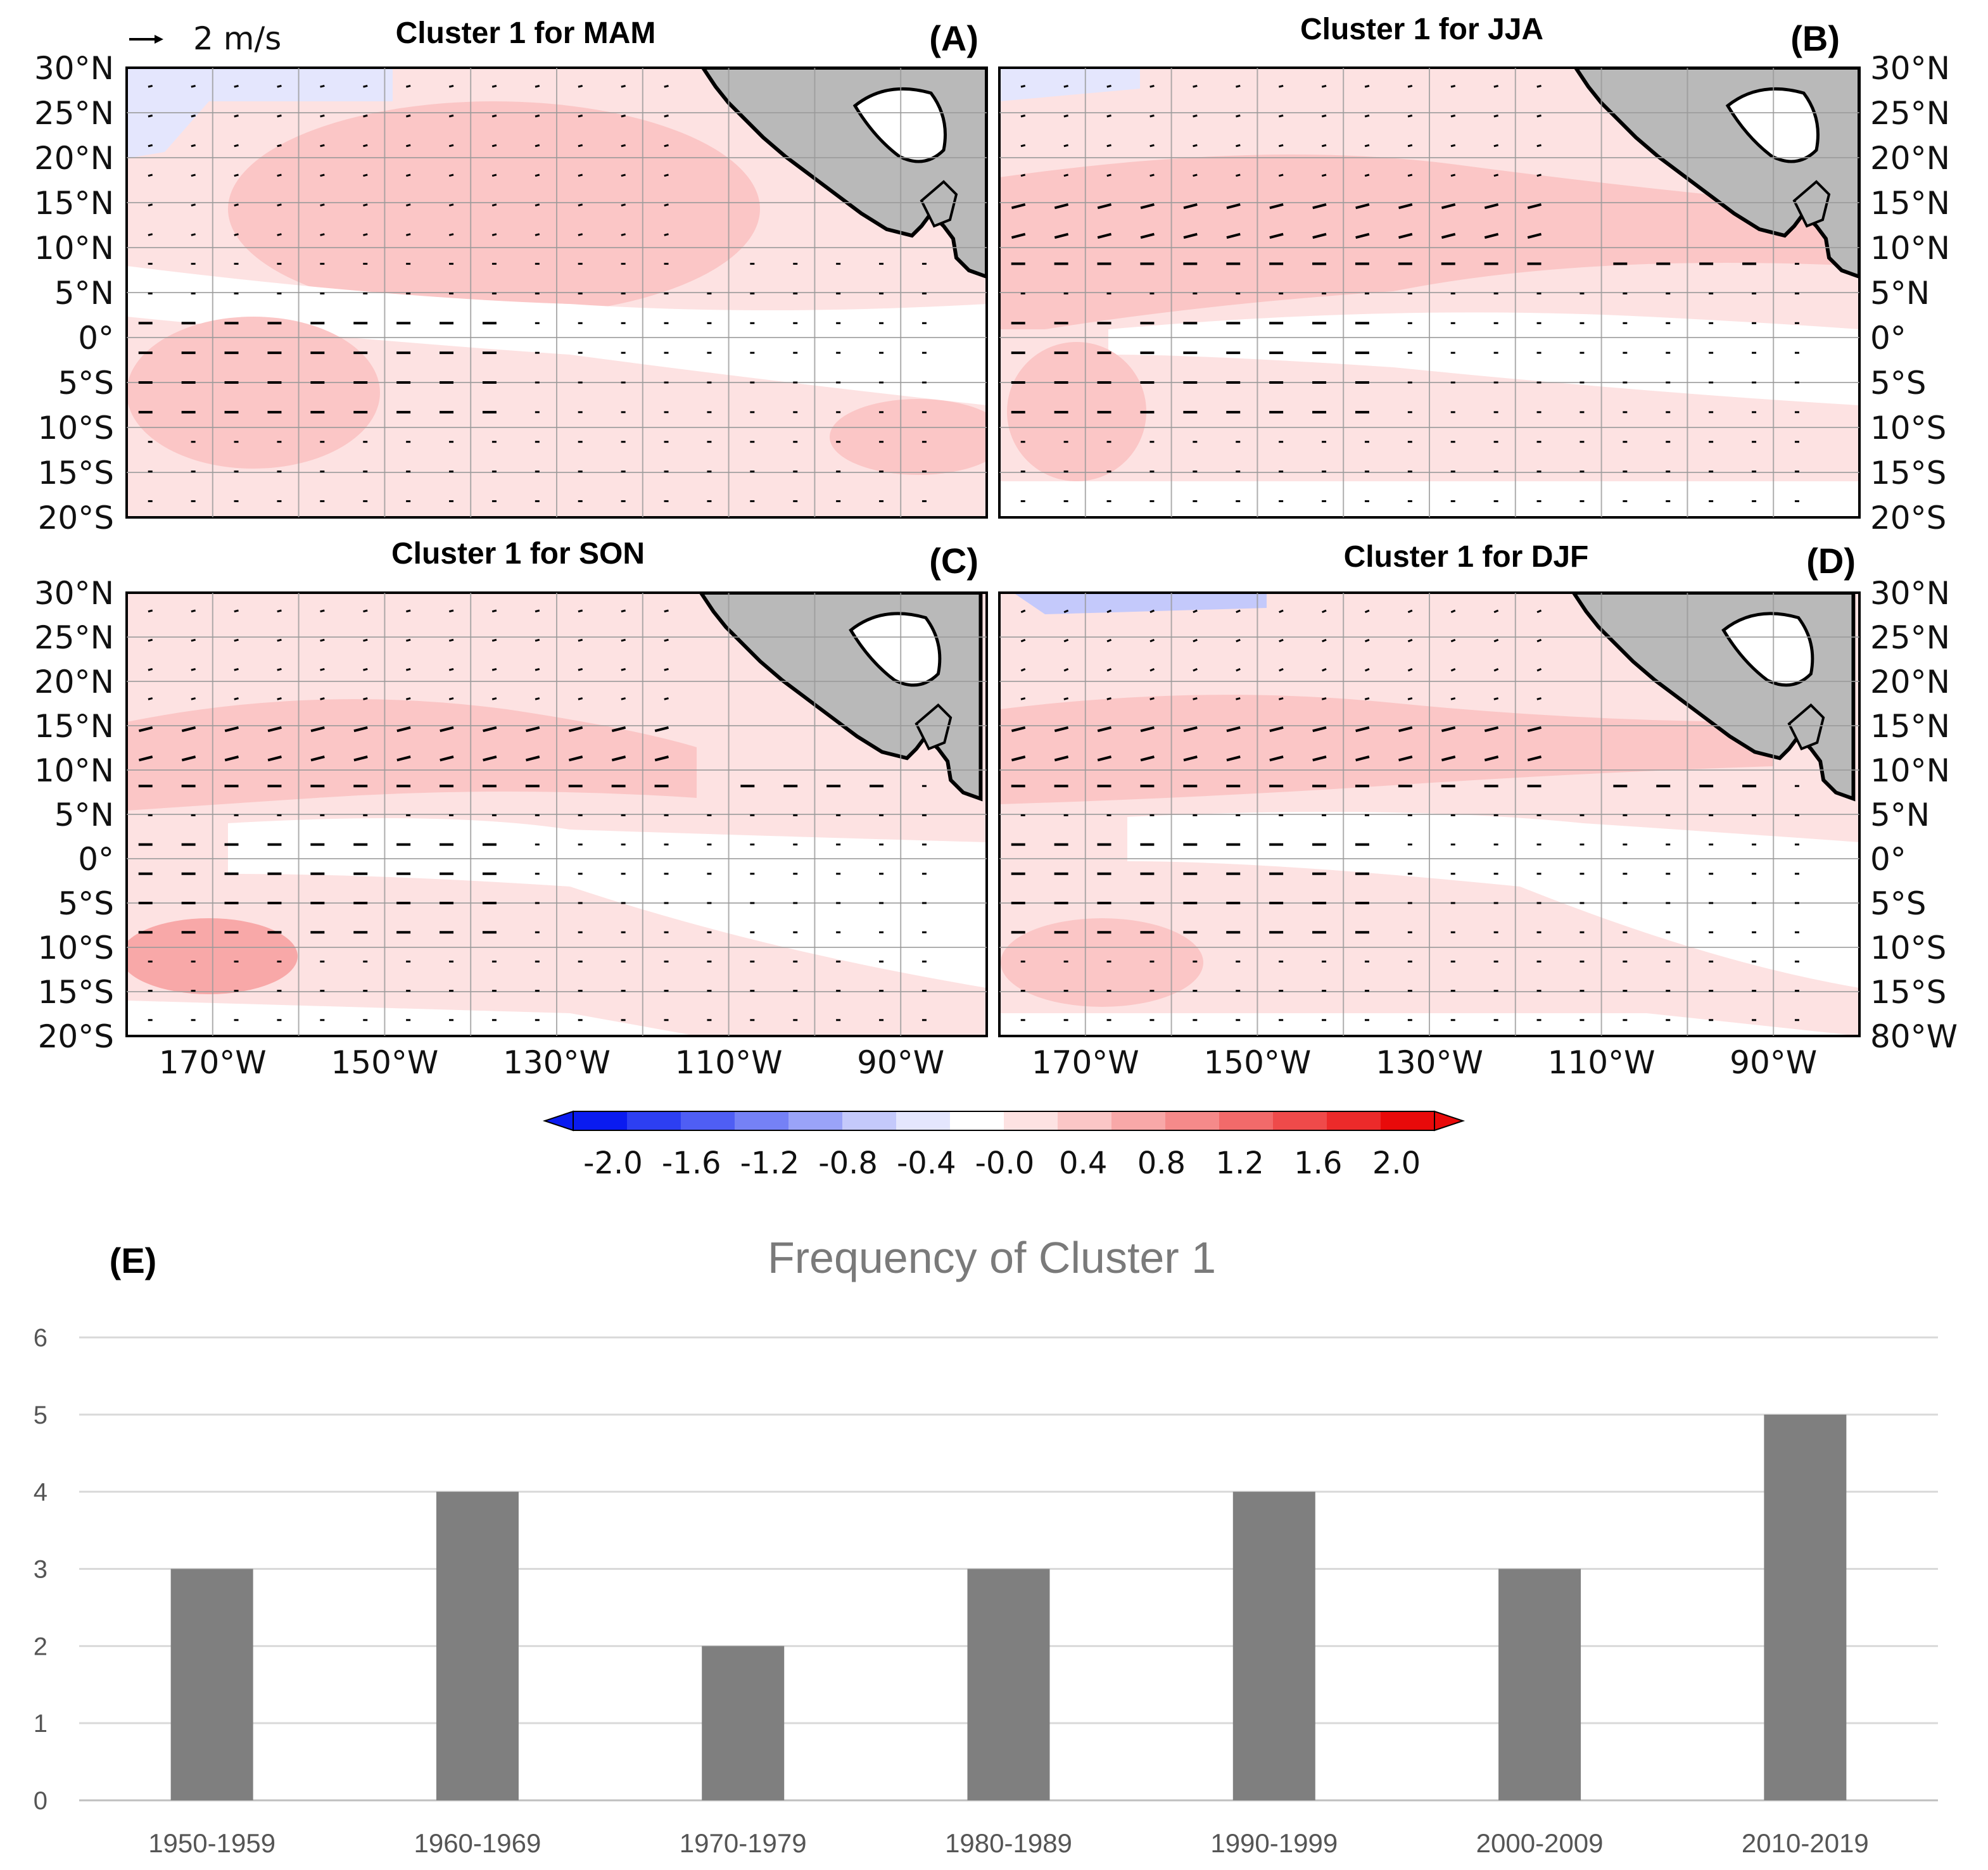 This screenshot has width=1988, height=1870. What do you see at coordinates (237, 38) in the screenshot?
I see `vector-key-label: 2 m/s` at bounding box center [237, 38].